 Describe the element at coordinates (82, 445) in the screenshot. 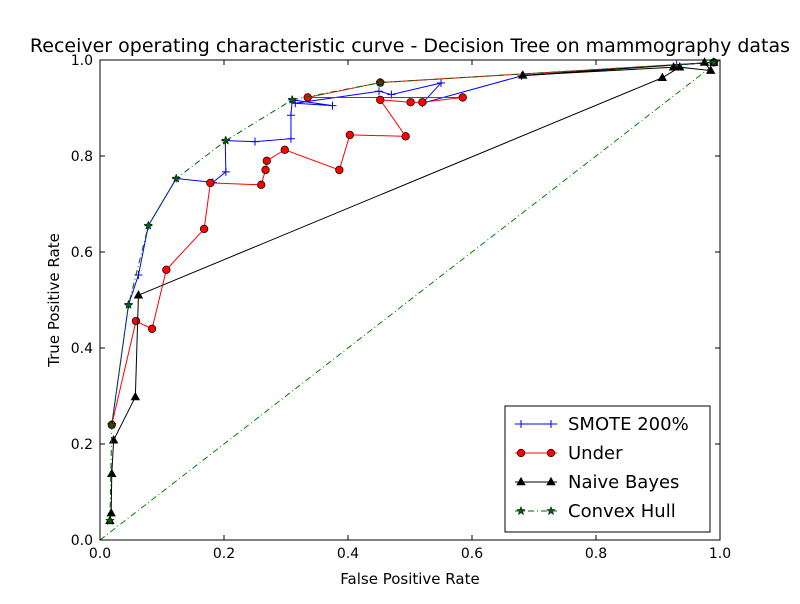

I see `y-tick-label: 0.2` at that location.